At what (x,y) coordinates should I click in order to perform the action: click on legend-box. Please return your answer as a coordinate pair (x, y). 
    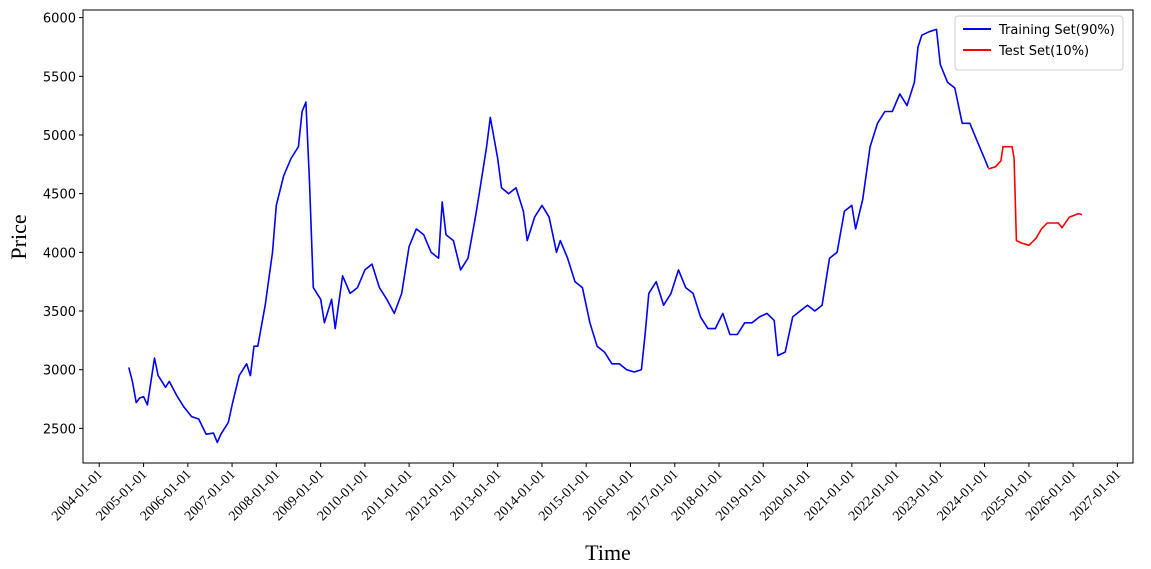
    Looking at the image, I should click on (1039, 43).